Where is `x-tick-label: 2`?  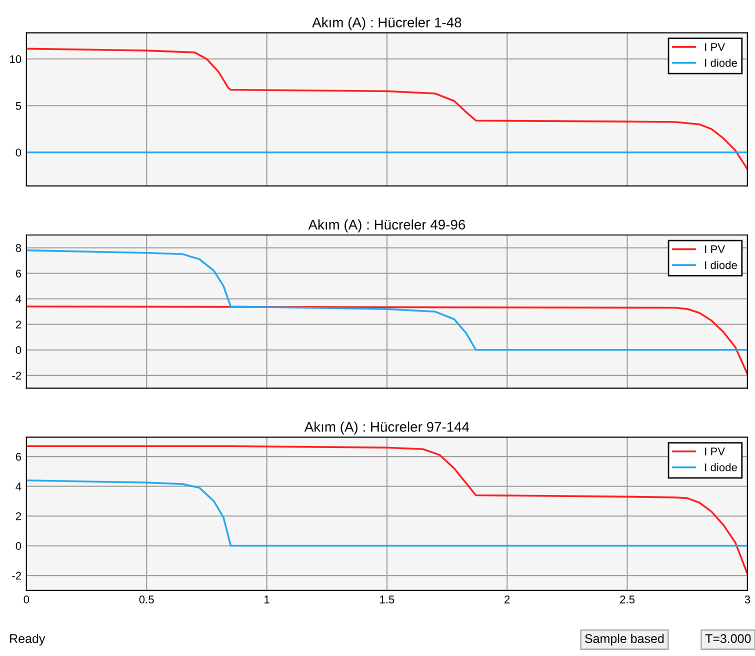
x-tick-label: 2 is located at coordinates (507, 600).